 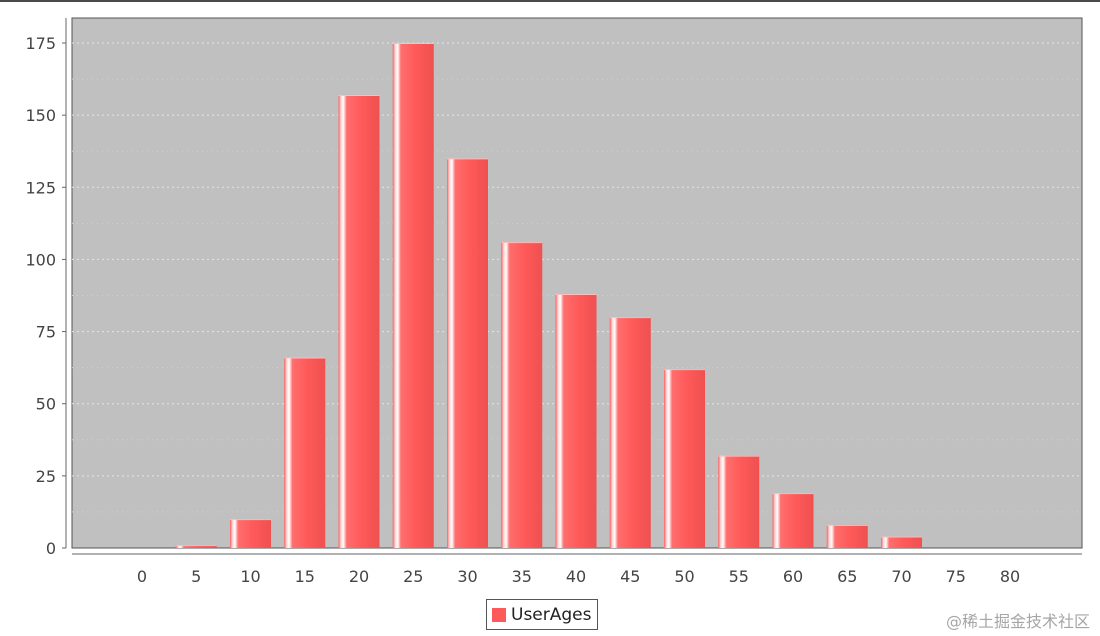 I want to click on legend: UserAges, so click(x=542, y=614).